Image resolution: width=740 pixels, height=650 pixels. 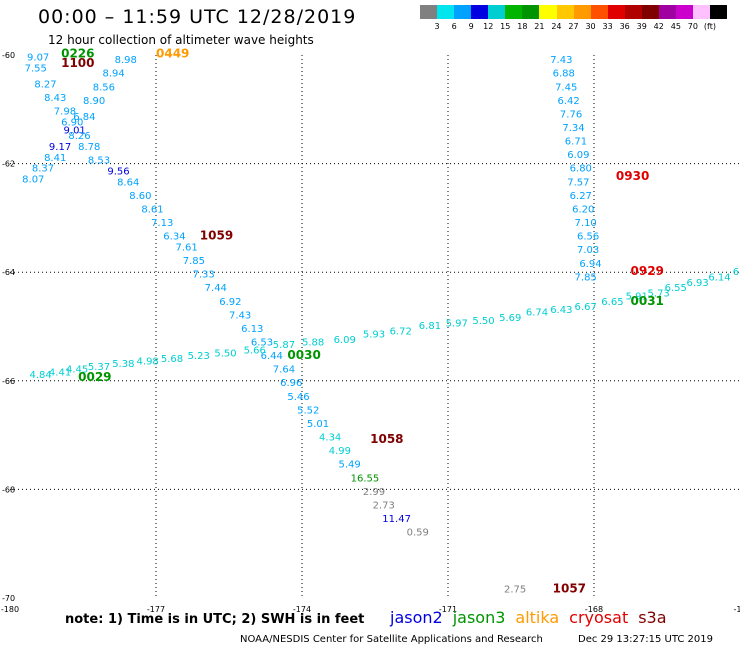 I want to click on wave-height-value: 6.96, so click(x=736, y=272).